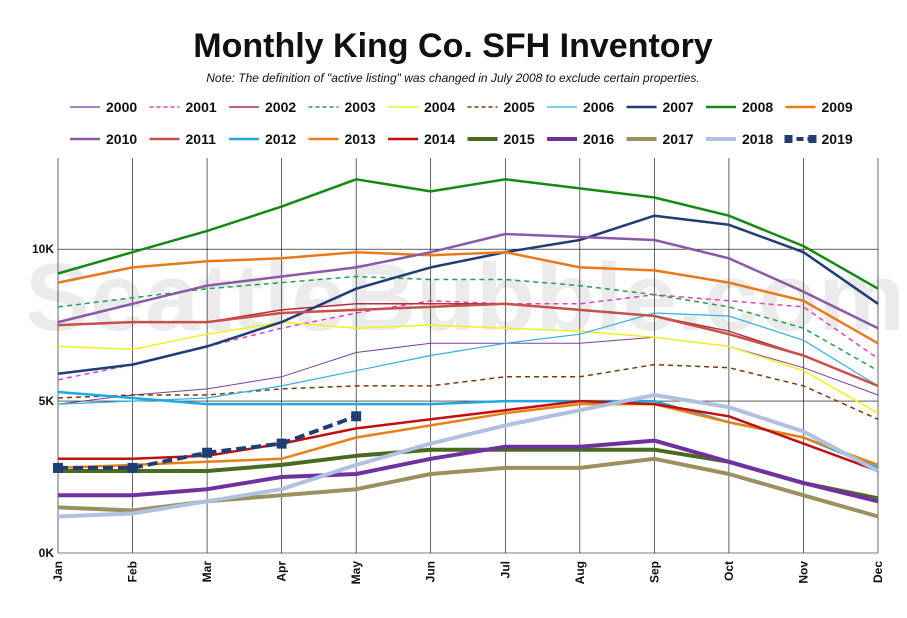 The width and height of the screenshot is (907, 618). I want to click on x-tick-jan: Jan, so click(58, 571).